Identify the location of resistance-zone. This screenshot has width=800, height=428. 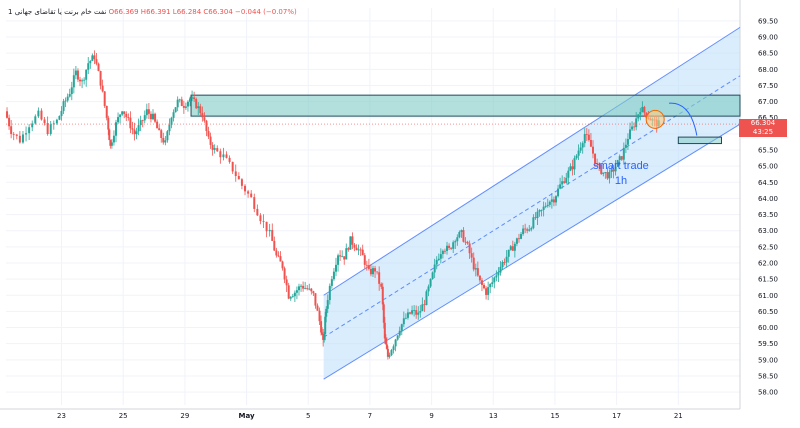
(465, 105).